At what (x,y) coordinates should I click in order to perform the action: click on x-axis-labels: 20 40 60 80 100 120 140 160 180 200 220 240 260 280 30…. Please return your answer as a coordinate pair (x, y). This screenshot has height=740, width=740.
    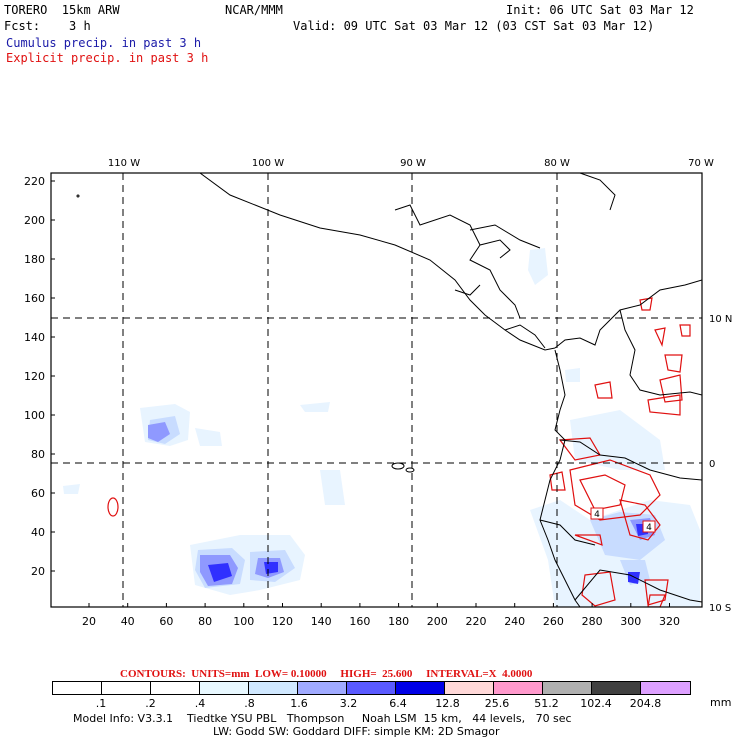
    Looking at the image, I should click on (381, 621).